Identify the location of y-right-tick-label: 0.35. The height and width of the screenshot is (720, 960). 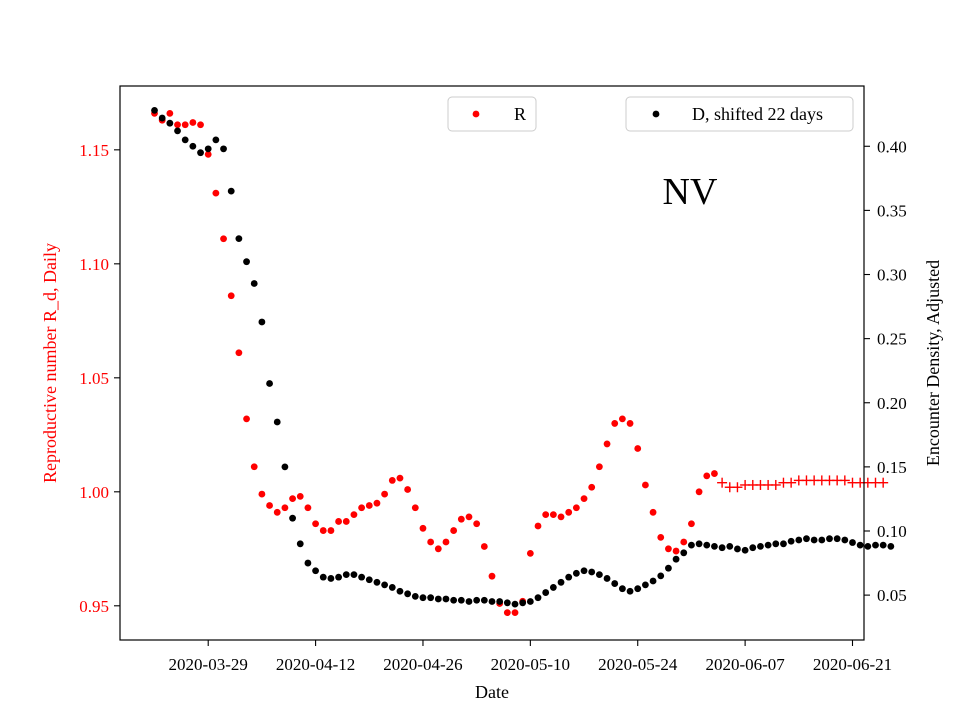
(892, 210).